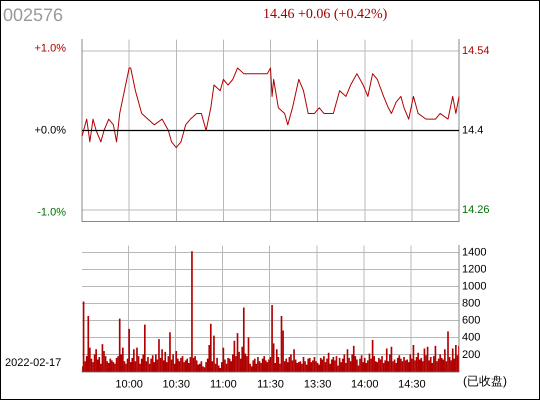 The image size is (540, 400). What do you see at coordinates (325, 15) in the screenshot?
I see `chart-subtitle: 14.46 +0.06 (+0.42%)` at bounding box center [325, 15].